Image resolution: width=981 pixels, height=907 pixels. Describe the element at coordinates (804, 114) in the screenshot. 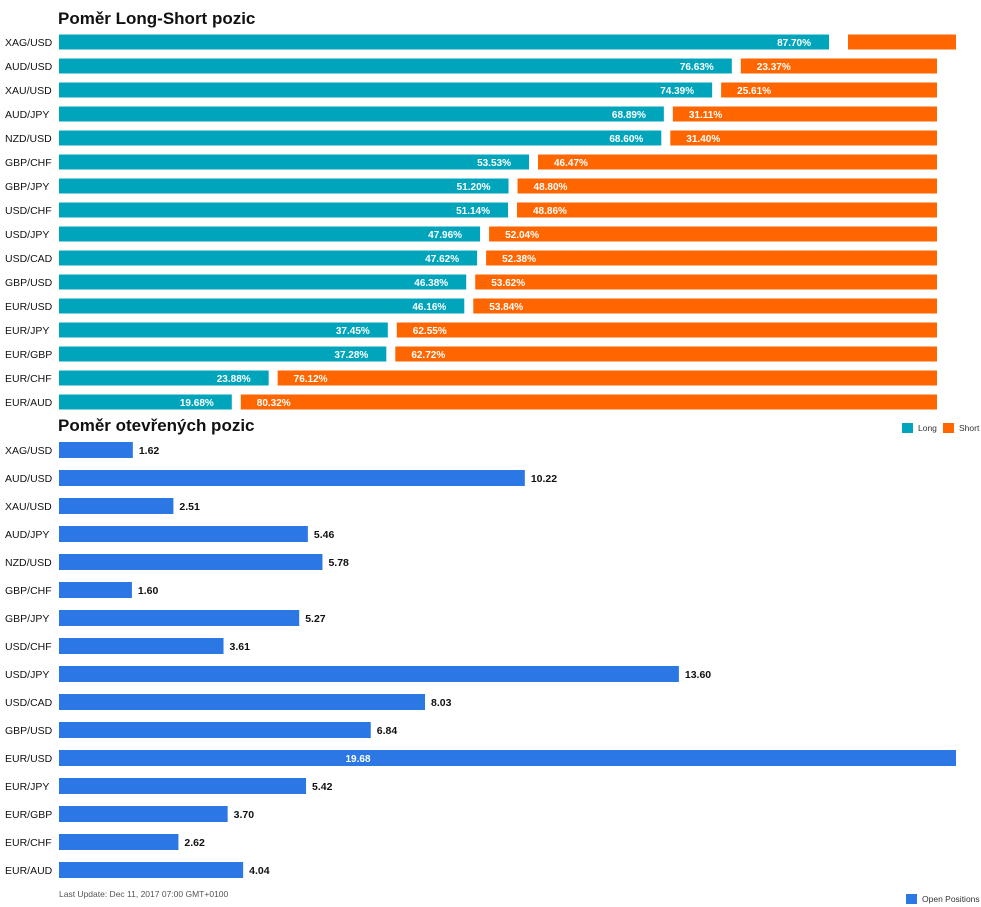

I see `bar-short-aud-jpy` at that location.